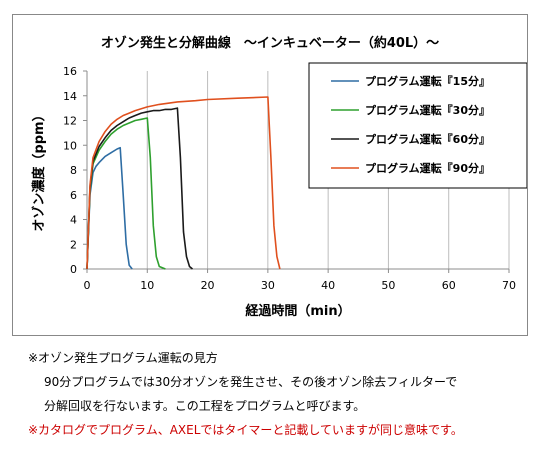 The width and height of the screenshot is (540, 450). What do you see at coordinates (297, 311) in the screenshot?
I see `x-axis-label: 経過時間（min）` at bounding box center [297, 311].